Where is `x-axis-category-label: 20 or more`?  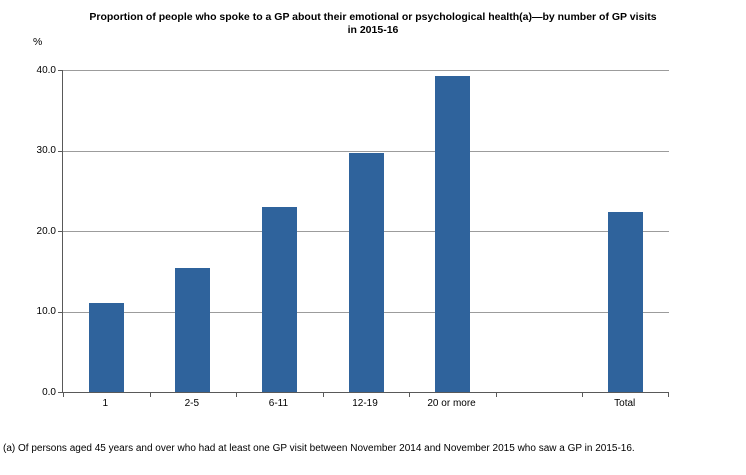 x-axis-category-label: 20 or more is located at coordinates (451, 403).